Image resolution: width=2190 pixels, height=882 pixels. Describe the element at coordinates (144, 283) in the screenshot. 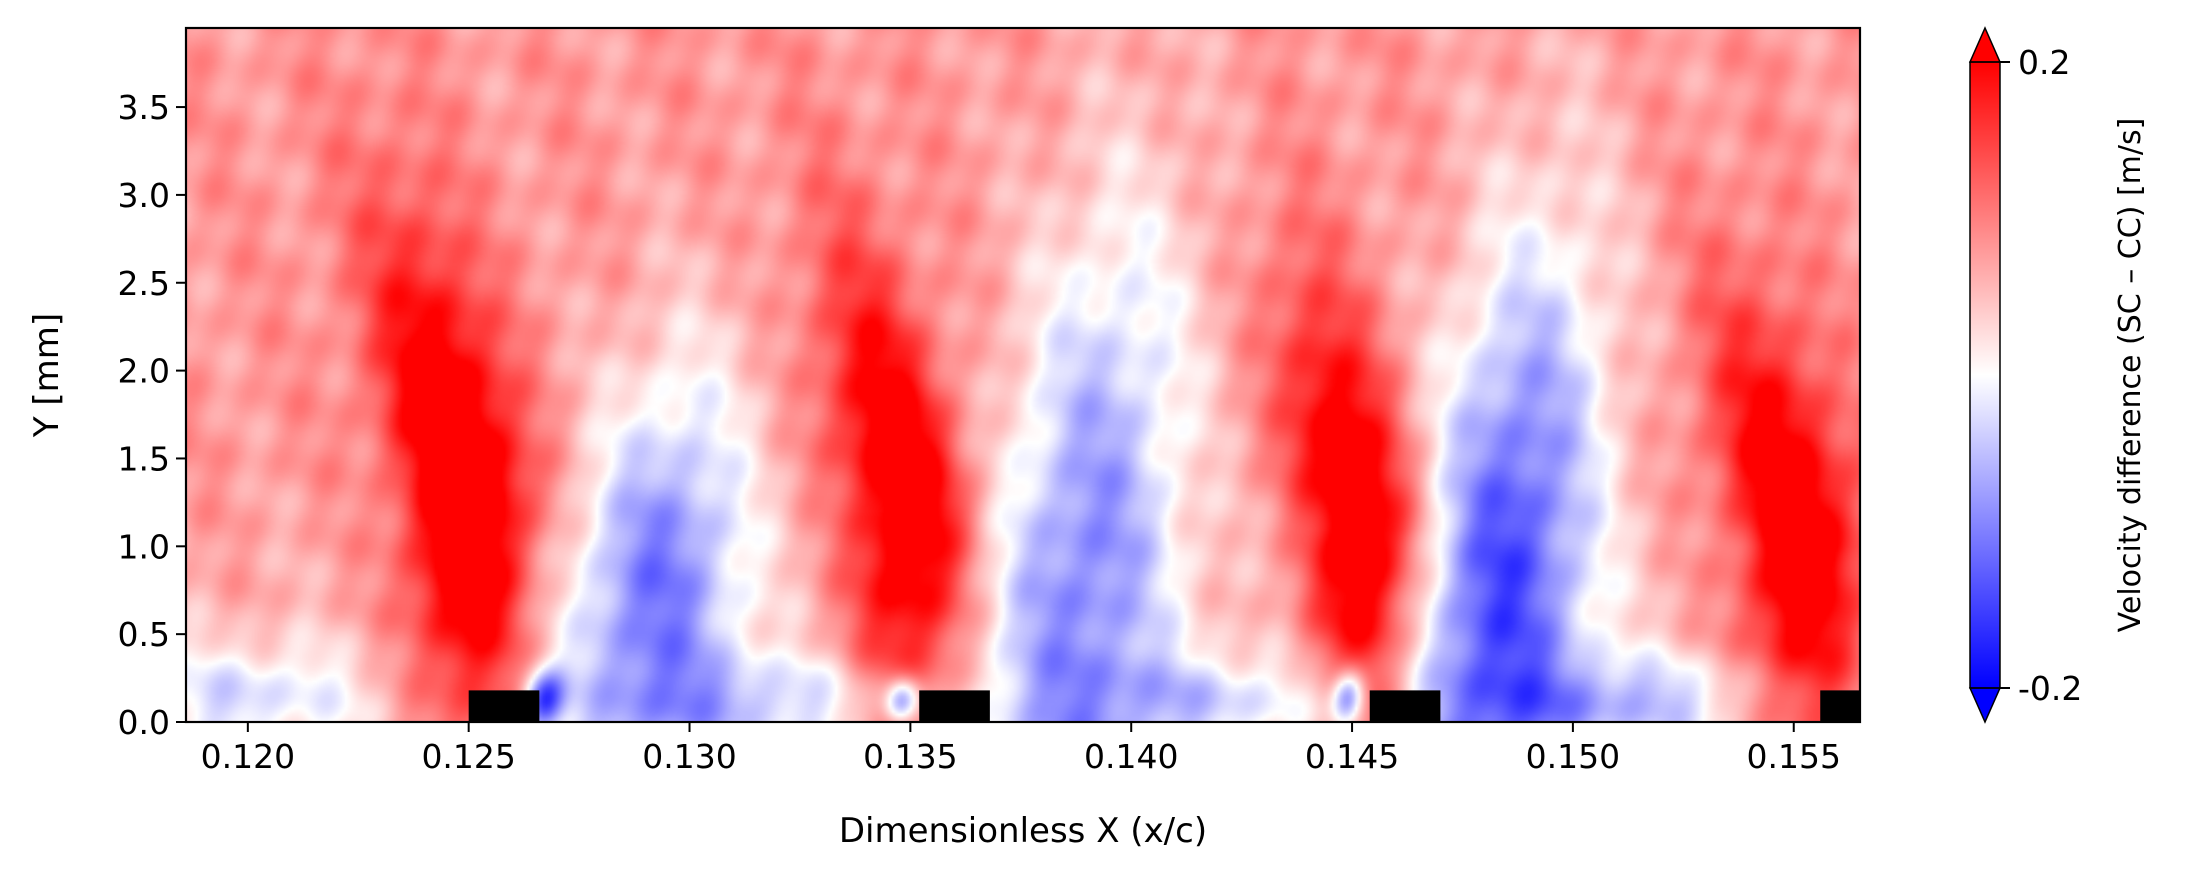

I see `y-tick-label: 2.5` at that location.